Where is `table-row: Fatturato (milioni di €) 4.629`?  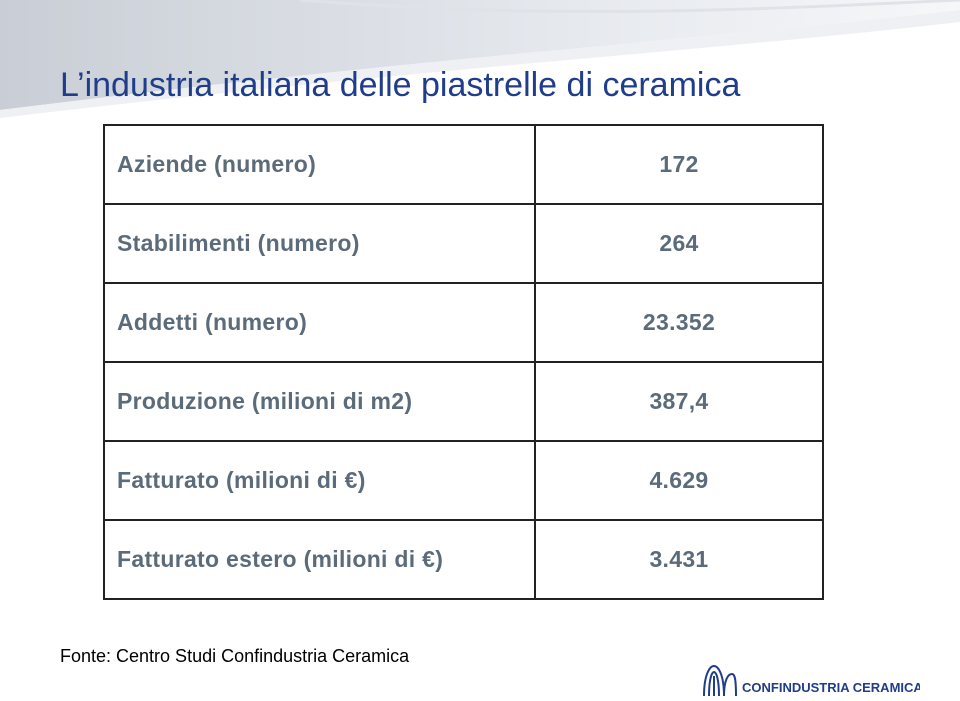 table-row: Fatturato (milioni di €) 4.629 is located at coordinates (463, 480).